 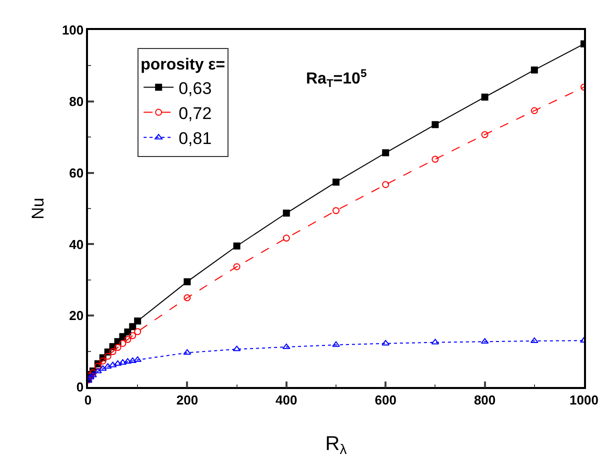 I want to click on y-tick-label: 60, so click(x=76, y=172).